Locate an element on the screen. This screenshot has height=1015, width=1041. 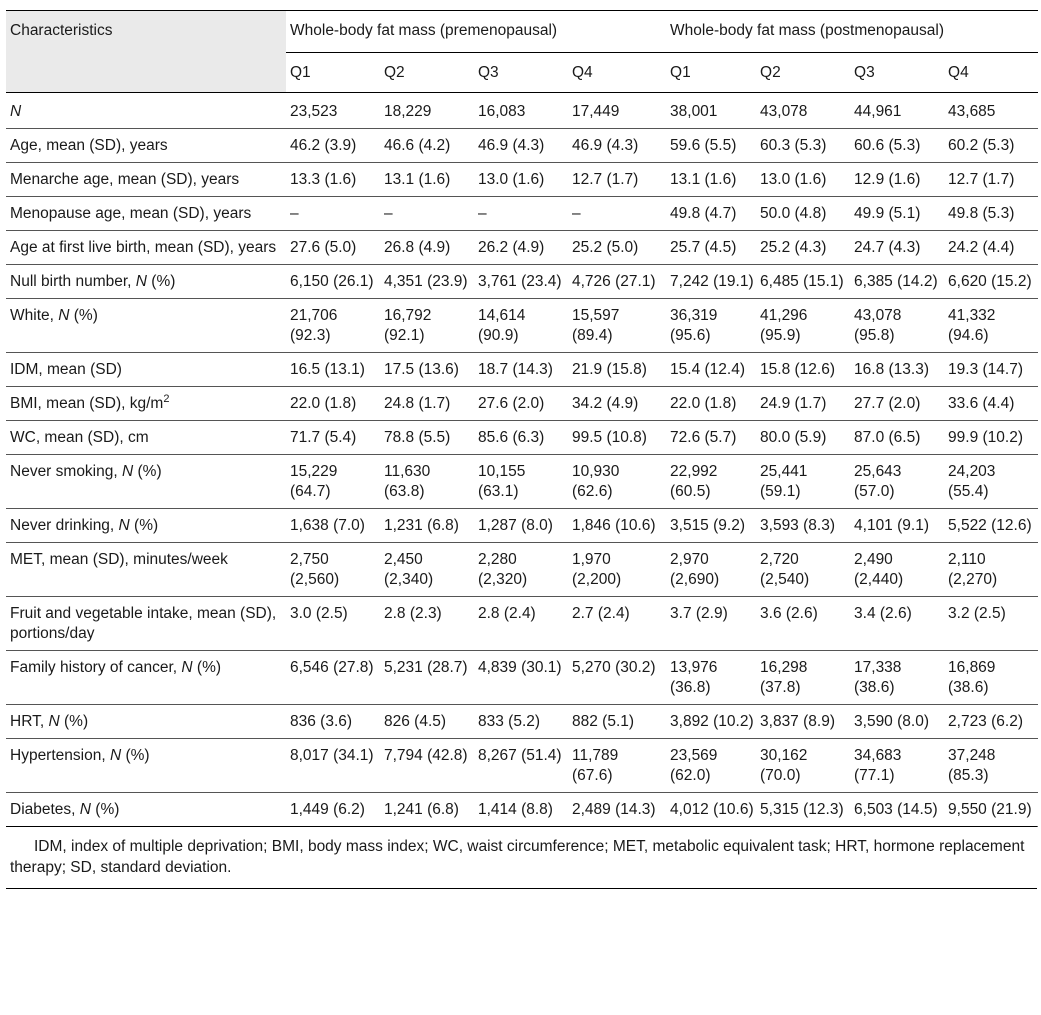
table-cell: 26.2 (4.9) is located at coordinates (521, 247).